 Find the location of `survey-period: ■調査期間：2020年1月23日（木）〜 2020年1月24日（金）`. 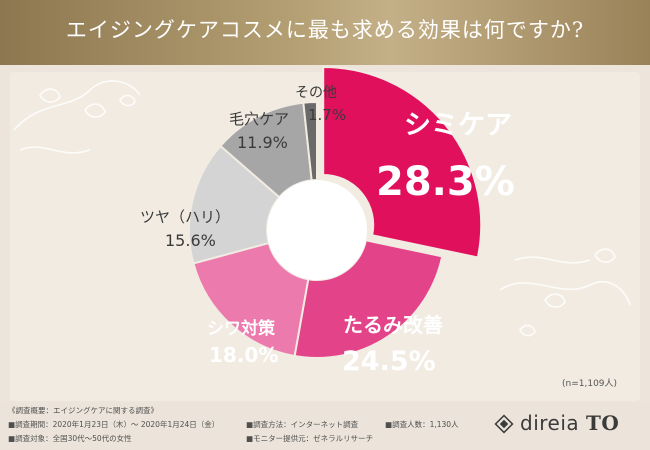

survey-period: ■調査期間：2020年1月23日（木）〜 2020年1月24日（金） is located at coordinates (114, 424).